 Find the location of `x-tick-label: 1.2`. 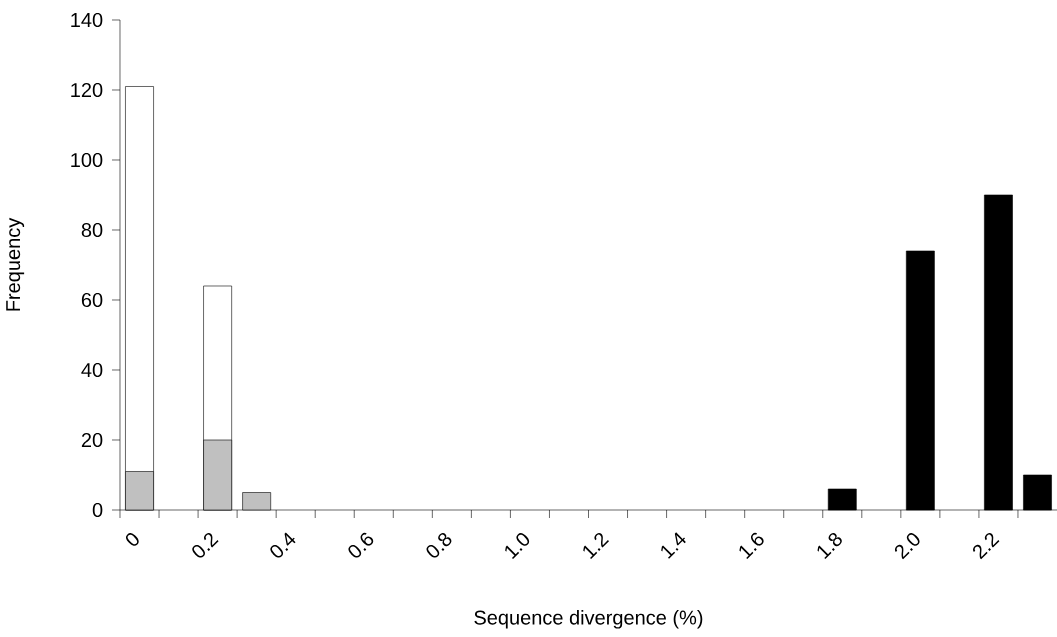

x-tick-label: 1.2 is located at coordinates (596, 545).